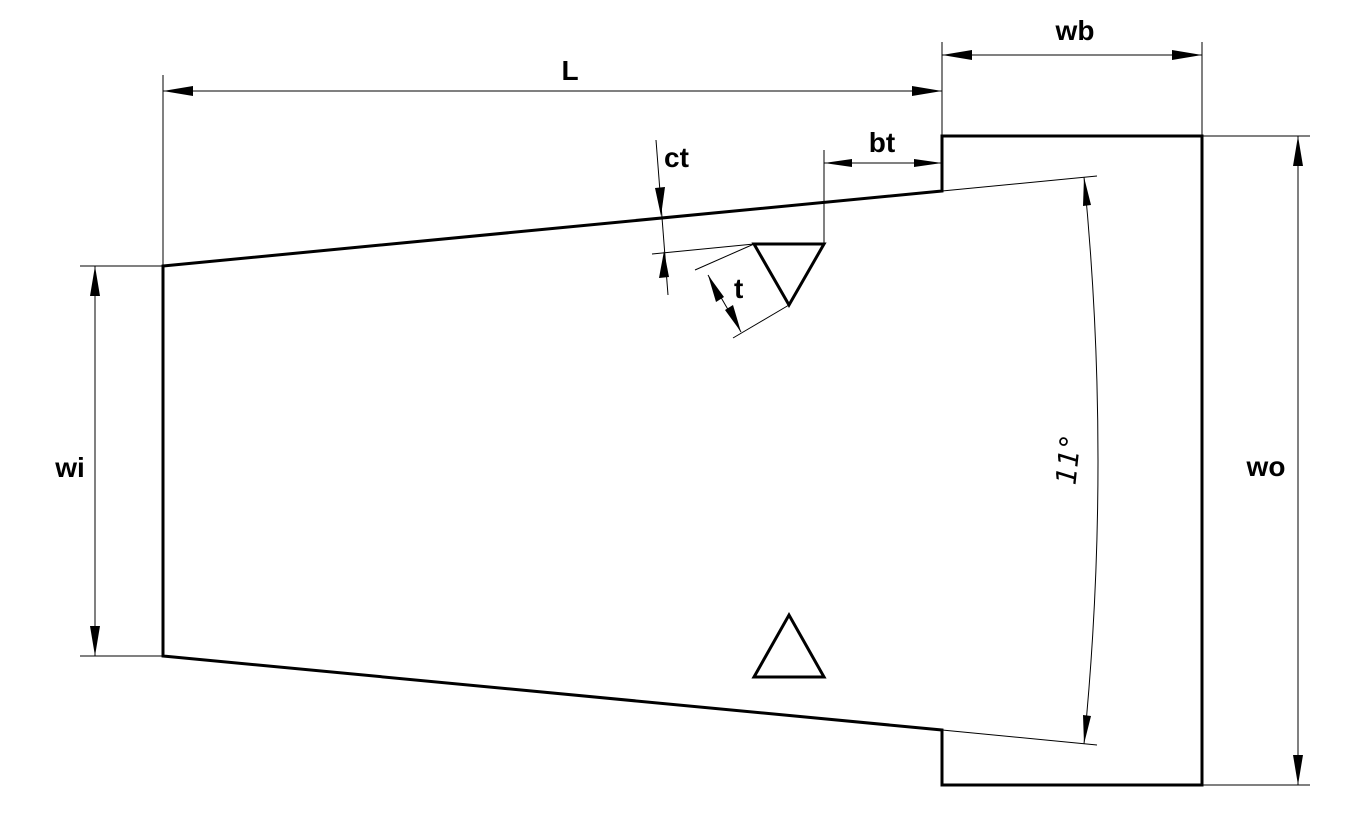 The image size is (1347, 817). Describe the element at coordinates (882, 142) in the screenshot. I see `dimension-label-bt: bt` at that location.